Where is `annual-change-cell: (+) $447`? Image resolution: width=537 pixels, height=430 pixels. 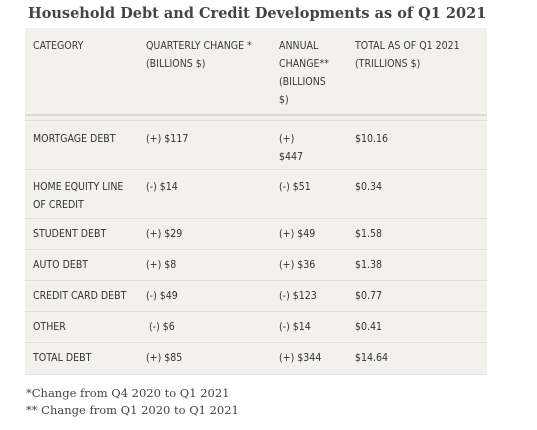 annual-change-cell: (+) $447 is located at coordinates (312, 148).